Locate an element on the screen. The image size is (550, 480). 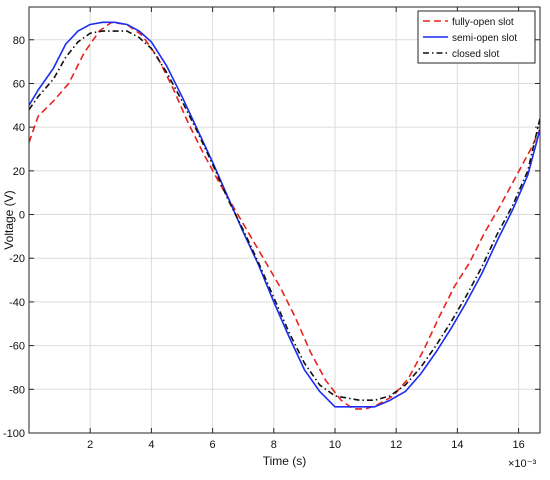
x-tick-label: 10 is located at coordinates (335, 445).